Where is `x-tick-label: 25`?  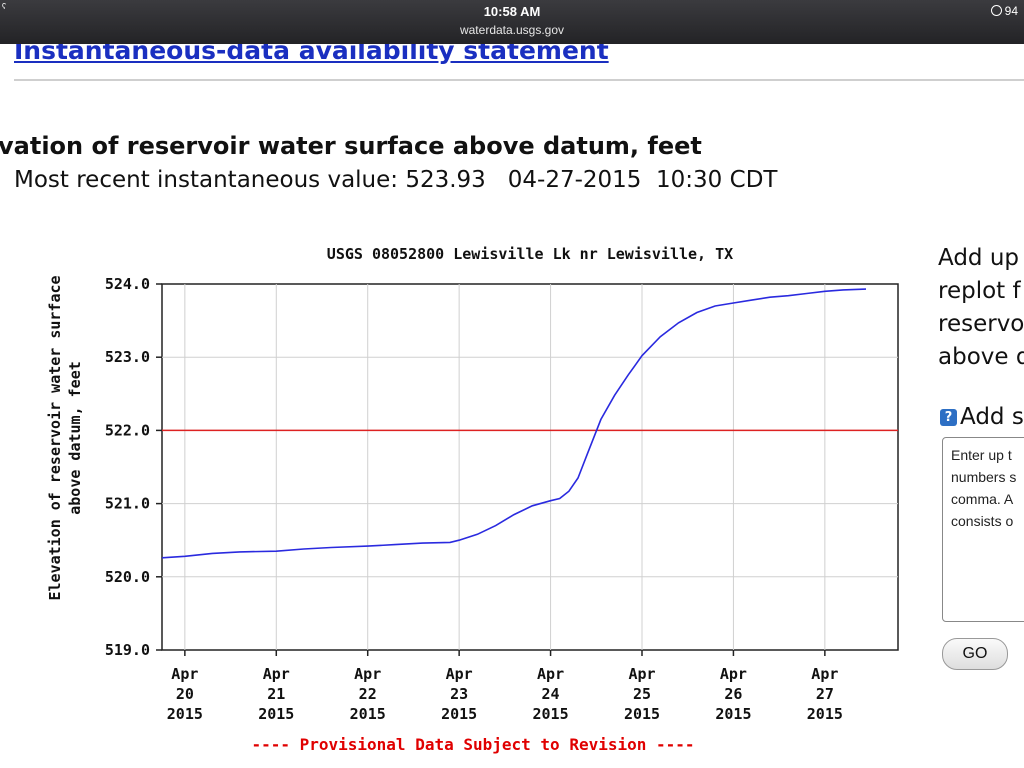
x-tick-label: 25 is located at coordinates (642, 694).